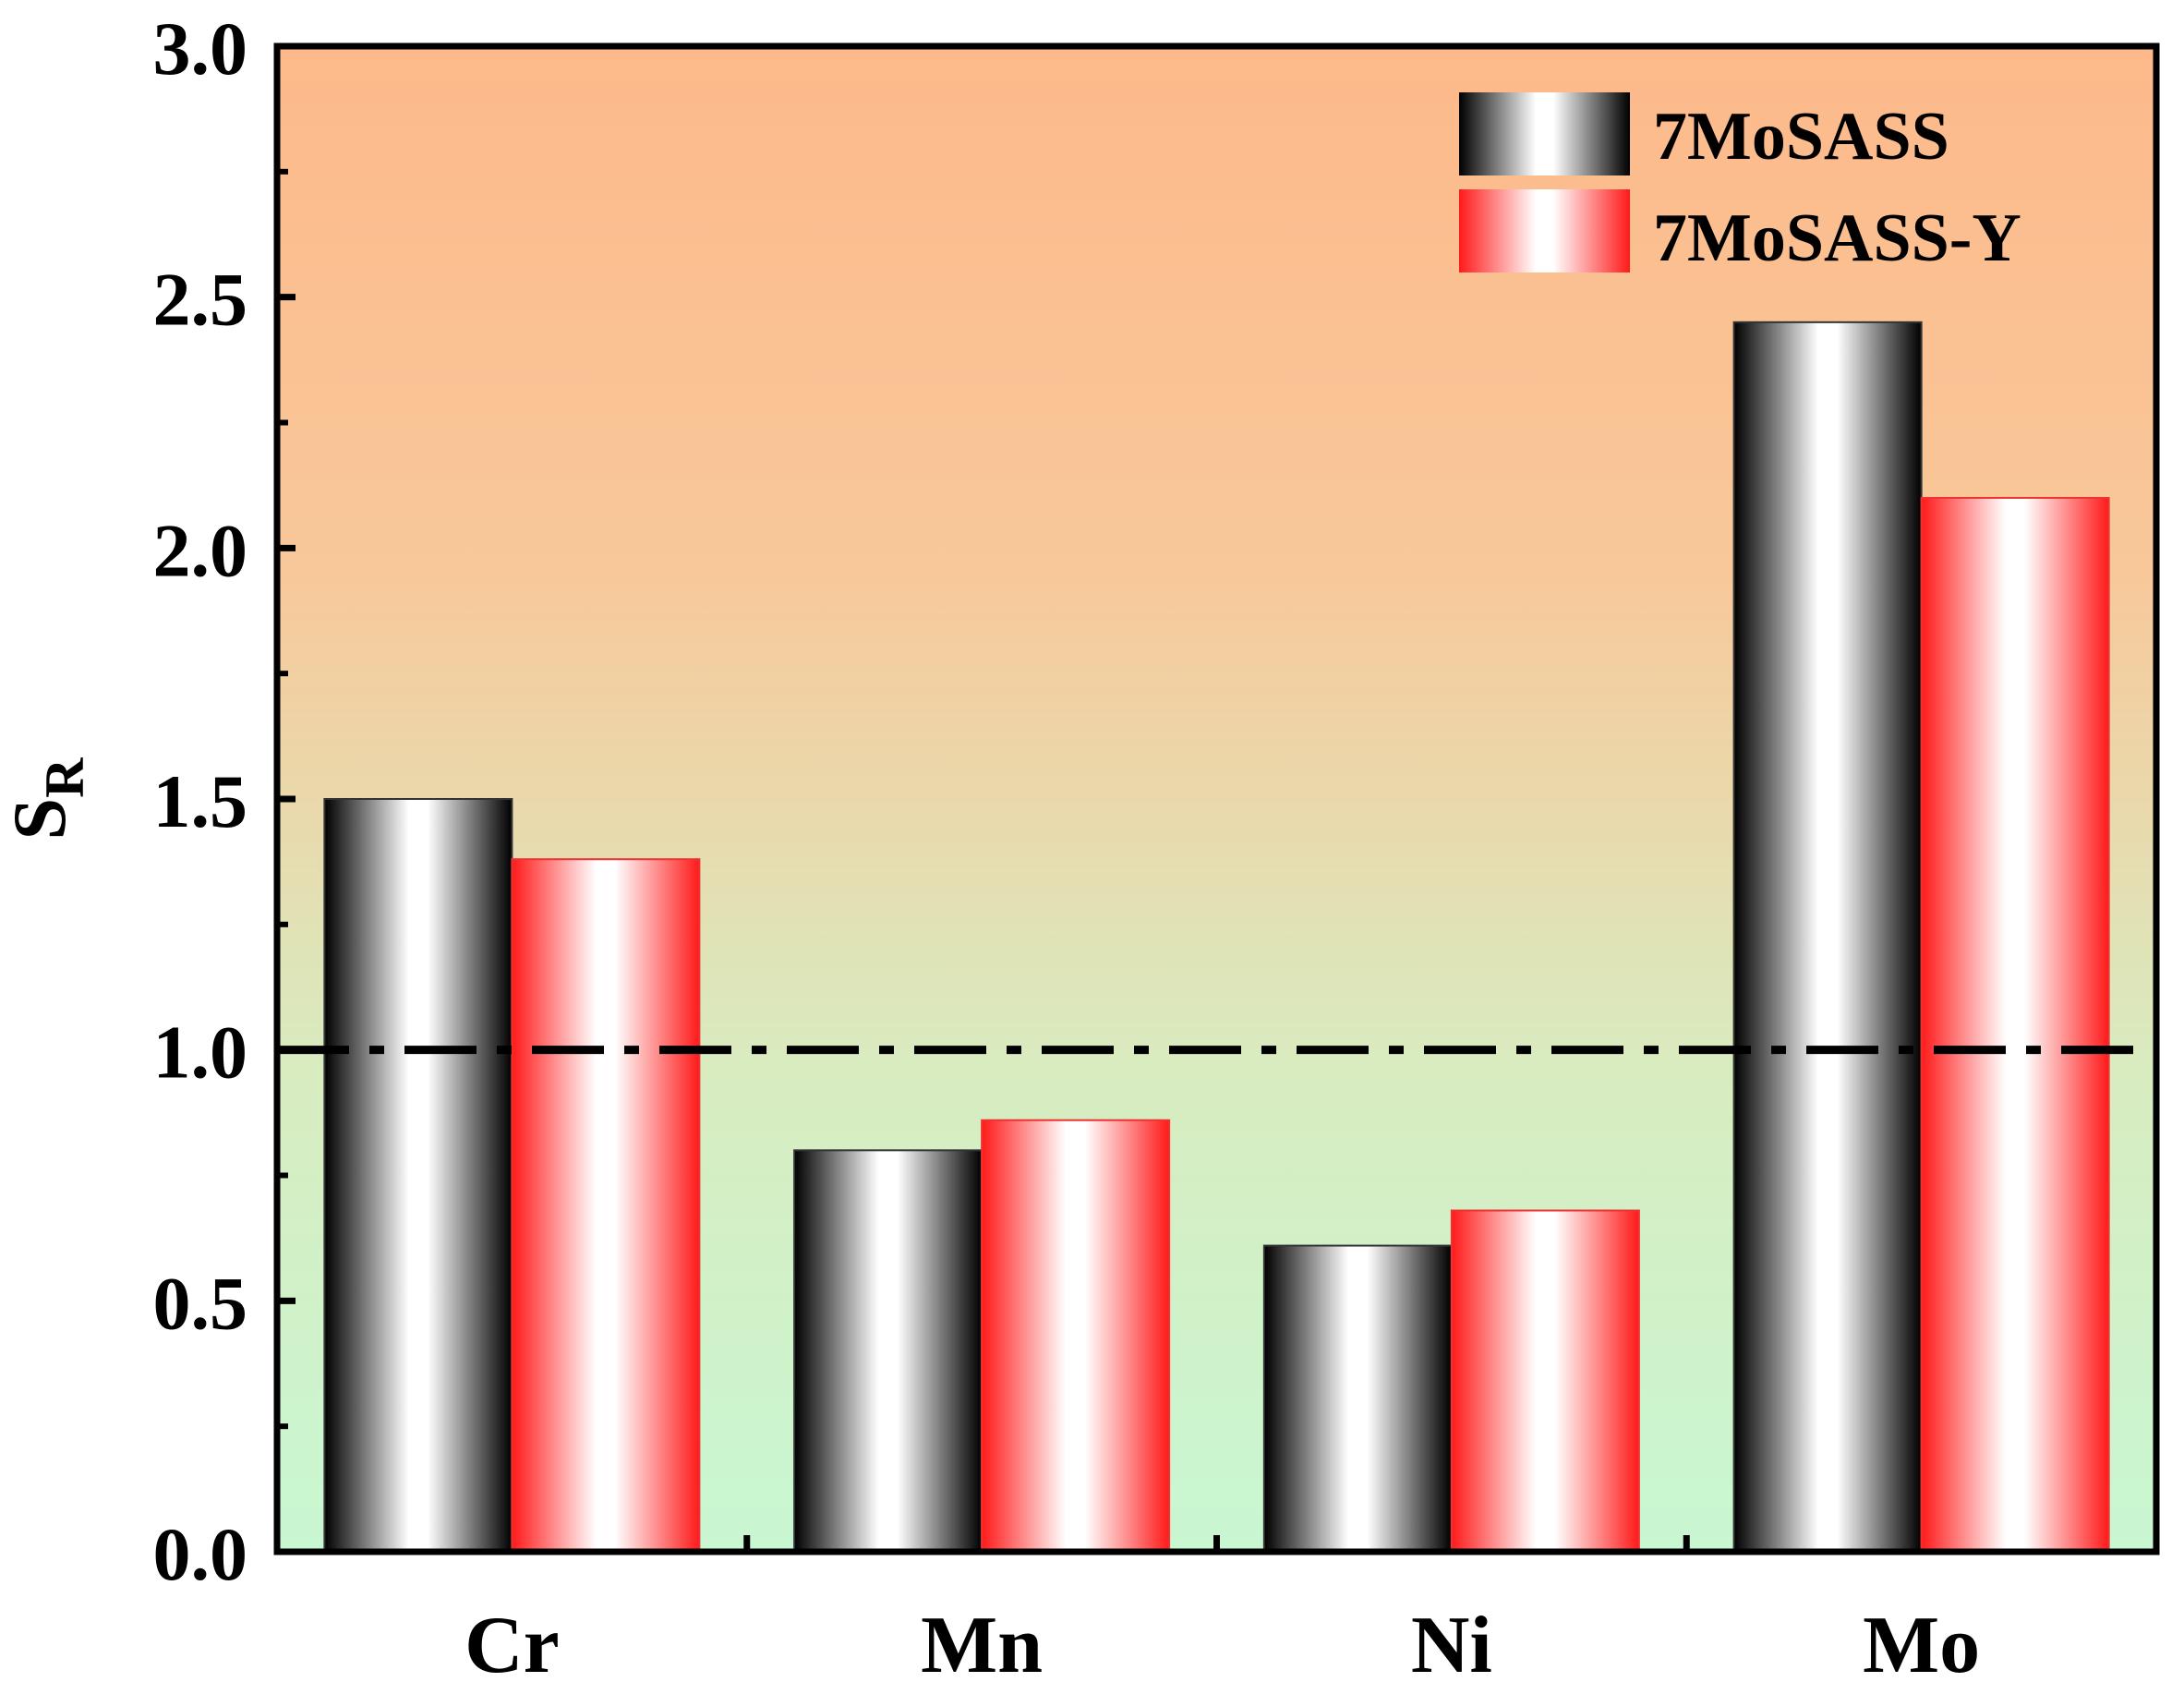  Describe the element at coordinates (1921, 1641) in the screenshot. I see `x-tick-label-mo: Mo` at that location.